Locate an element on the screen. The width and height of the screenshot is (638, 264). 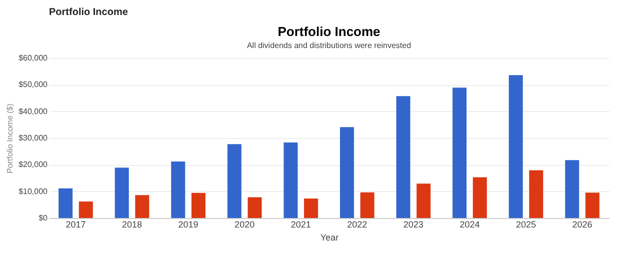
y-tick-label: $0 is located at coordinates (43, 218).